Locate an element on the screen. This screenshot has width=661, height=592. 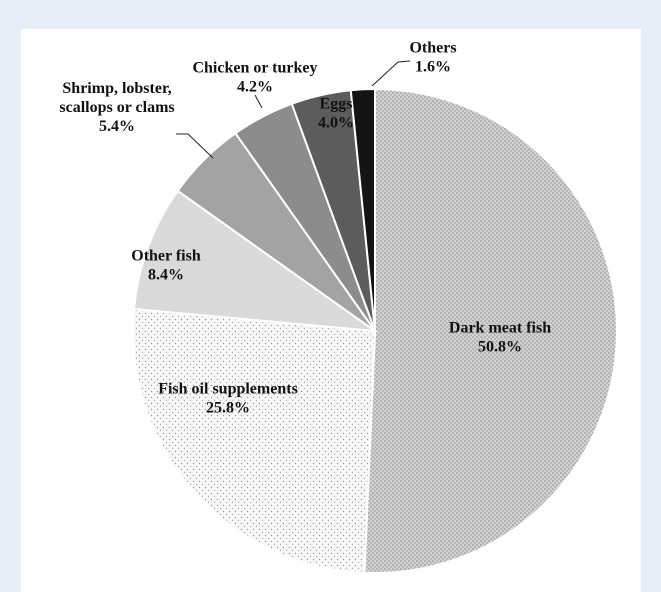
slice-percent-fish-oil-supplements: 25.8% is located at coordinates (228, 408).